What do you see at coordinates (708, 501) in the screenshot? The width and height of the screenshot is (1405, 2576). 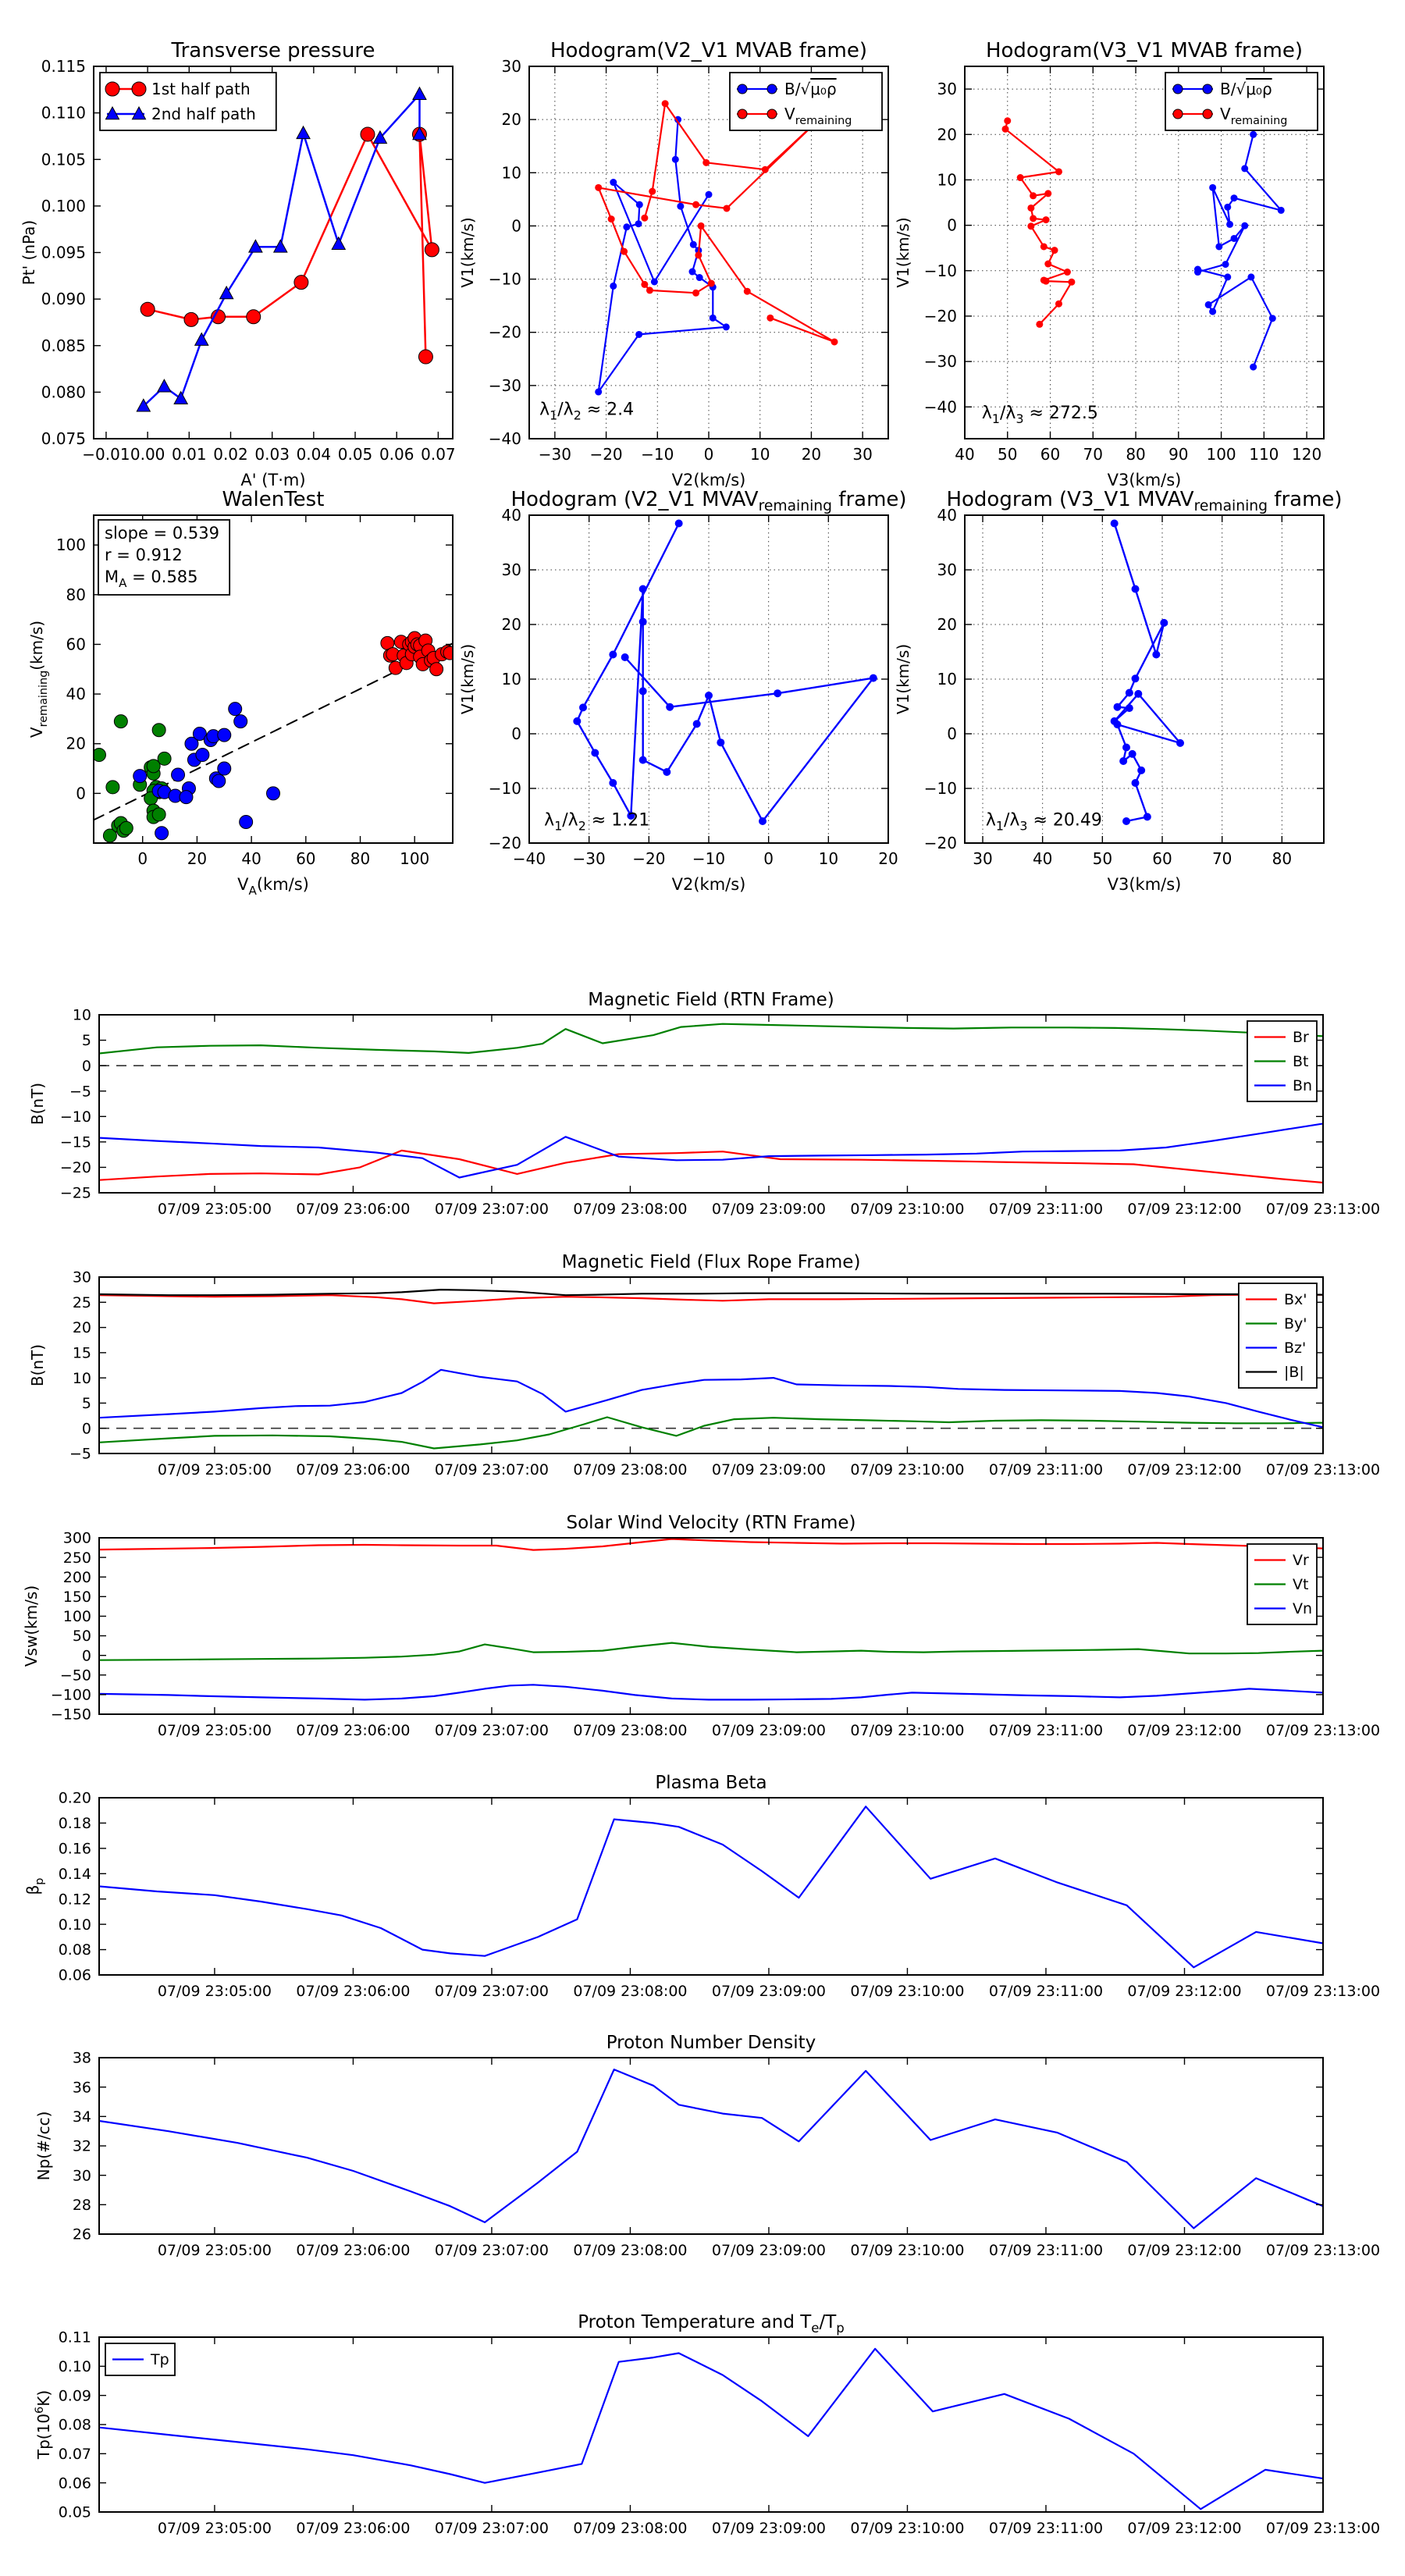 I see `panel-title: Hodogram (V2_V1 MVAVremaining frame)` at bounding box center [708, 501].